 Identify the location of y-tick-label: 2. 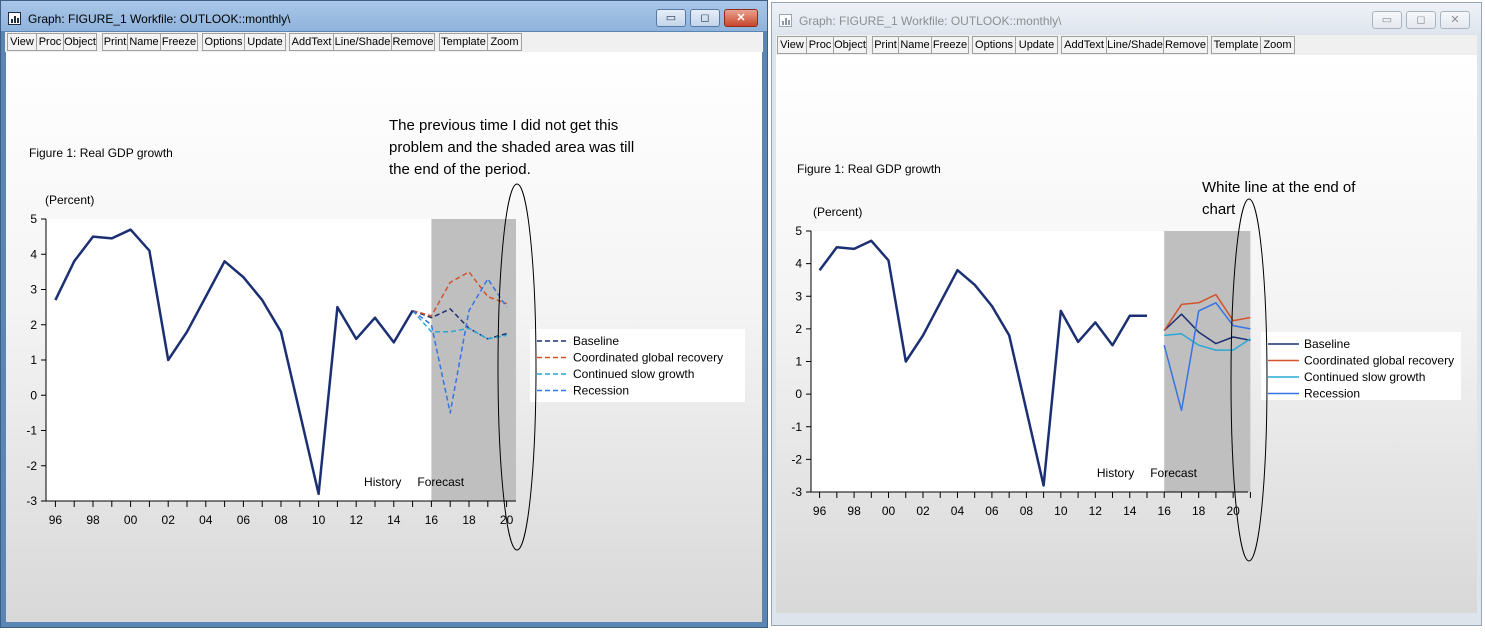
(33, 325).